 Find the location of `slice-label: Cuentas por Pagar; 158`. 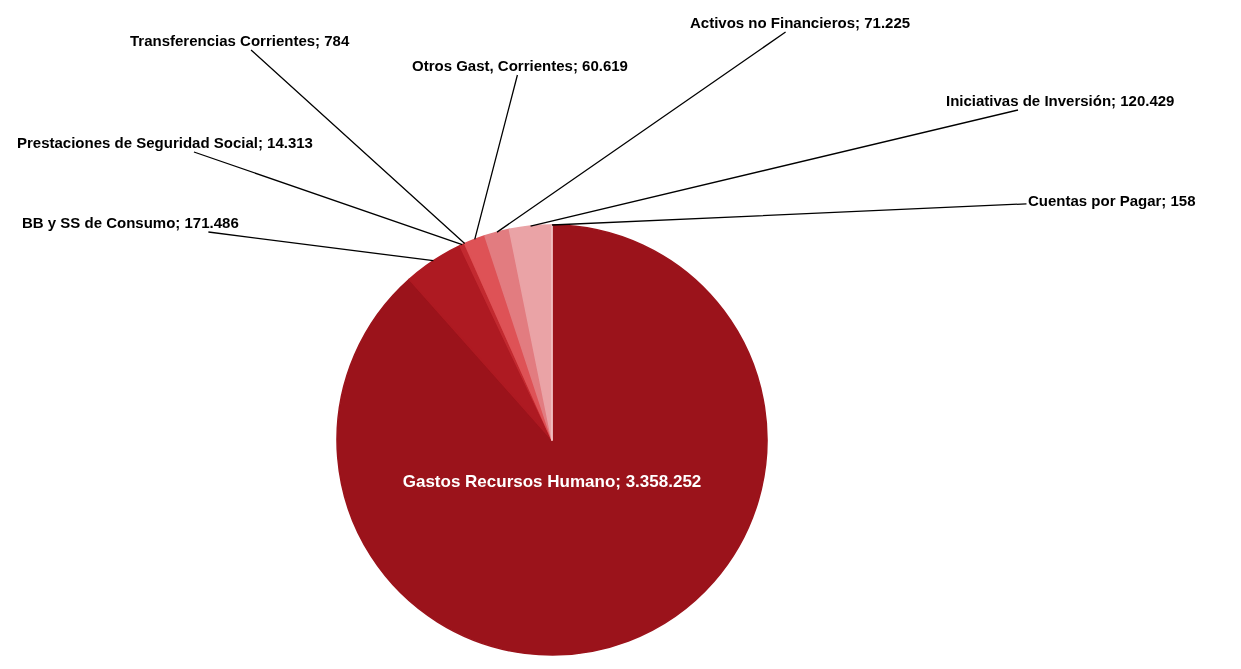

slice-label: Cuentas por Pagar; 158 is located at coordinates (1112, 200).